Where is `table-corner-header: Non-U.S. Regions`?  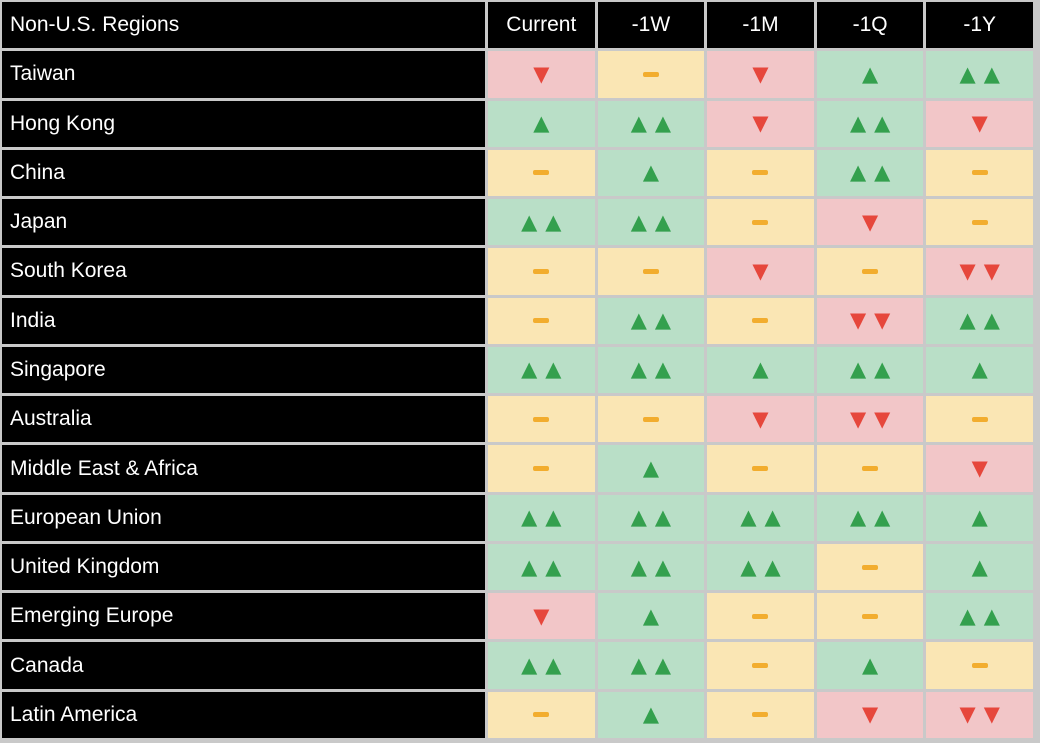
table-corner-header: Non-U.S. Regions is located at coordinates (243, 25).